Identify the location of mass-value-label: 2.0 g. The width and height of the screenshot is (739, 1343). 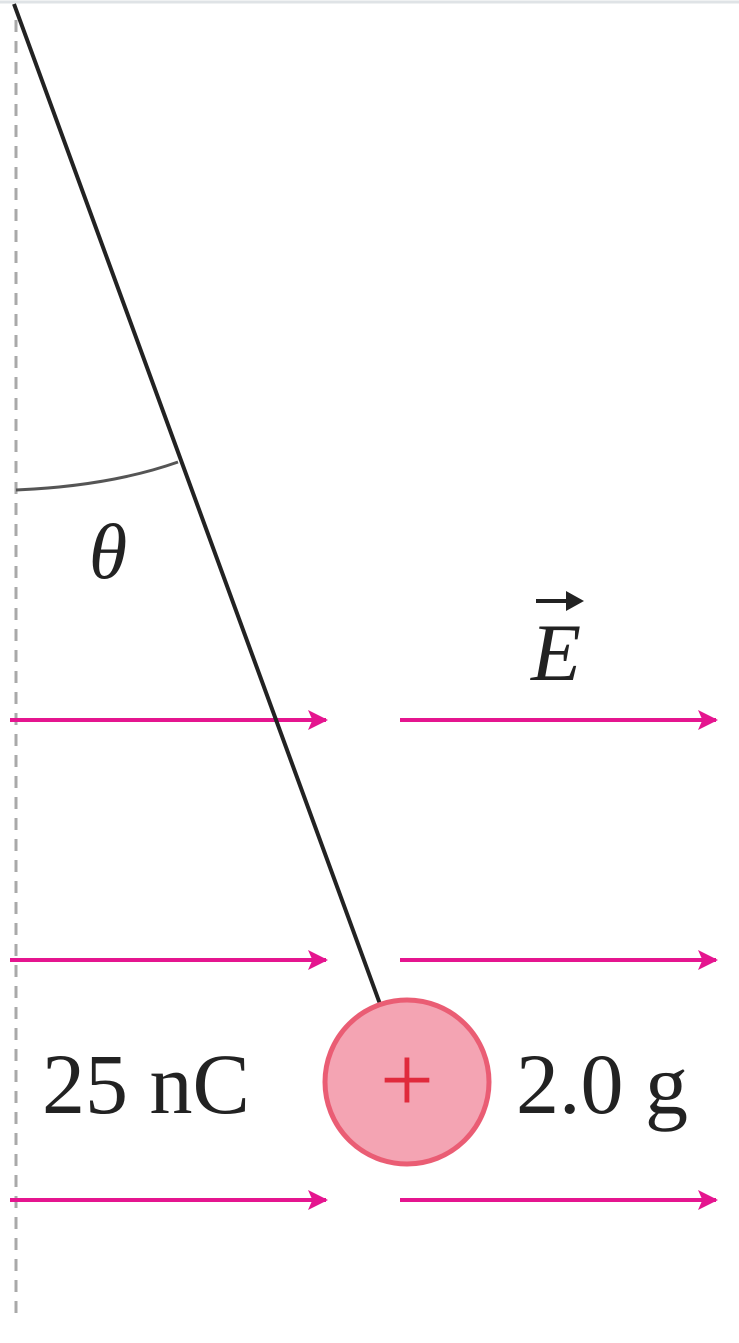
(602, 1084).